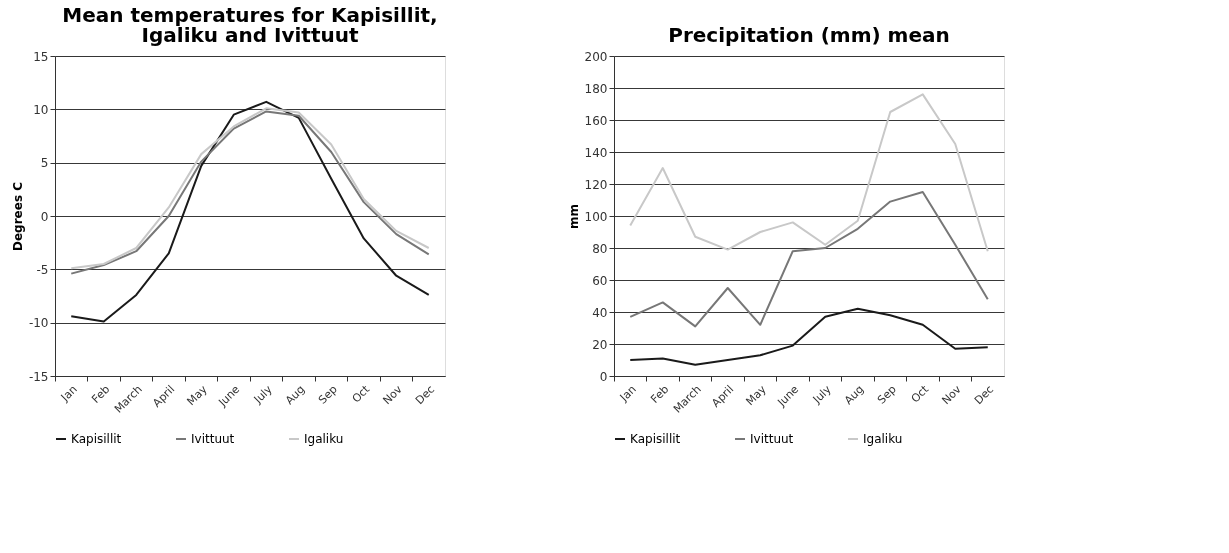 Image resolution: width=1229 pixels, height=553 pixels. Describe the element at coordinates (600, 280) in the screenshot. I see `y-tick-label: 60` at that location.